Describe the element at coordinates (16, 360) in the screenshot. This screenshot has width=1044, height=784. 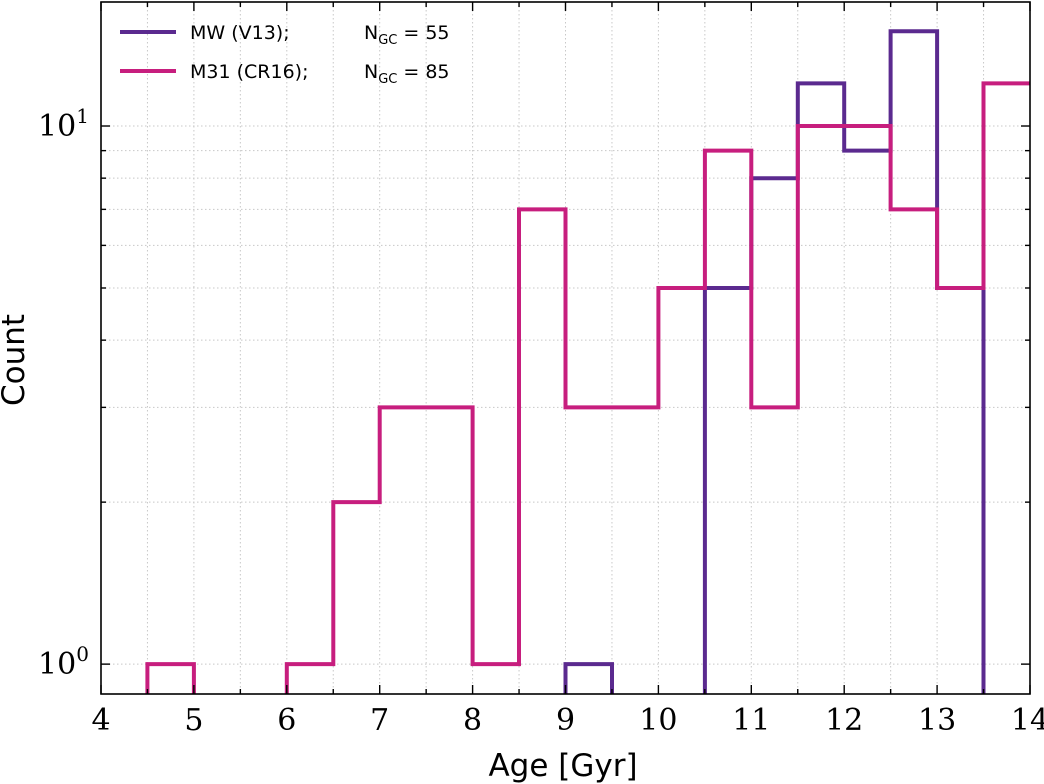
I see `y-axis-label: Count` at that location.